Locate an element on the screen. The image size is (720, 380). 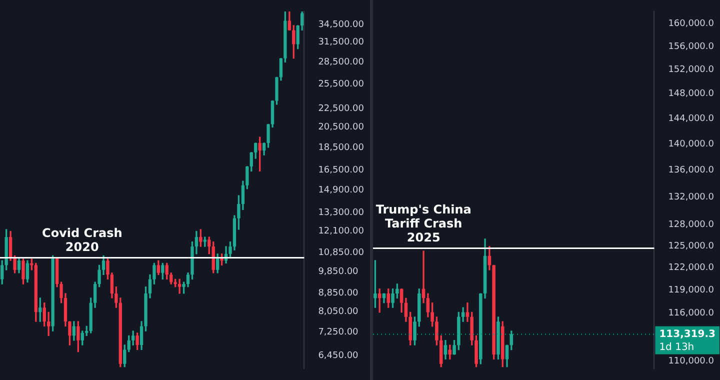
y-tick-label: 152,000.0 is located at coordinates (691, 70).